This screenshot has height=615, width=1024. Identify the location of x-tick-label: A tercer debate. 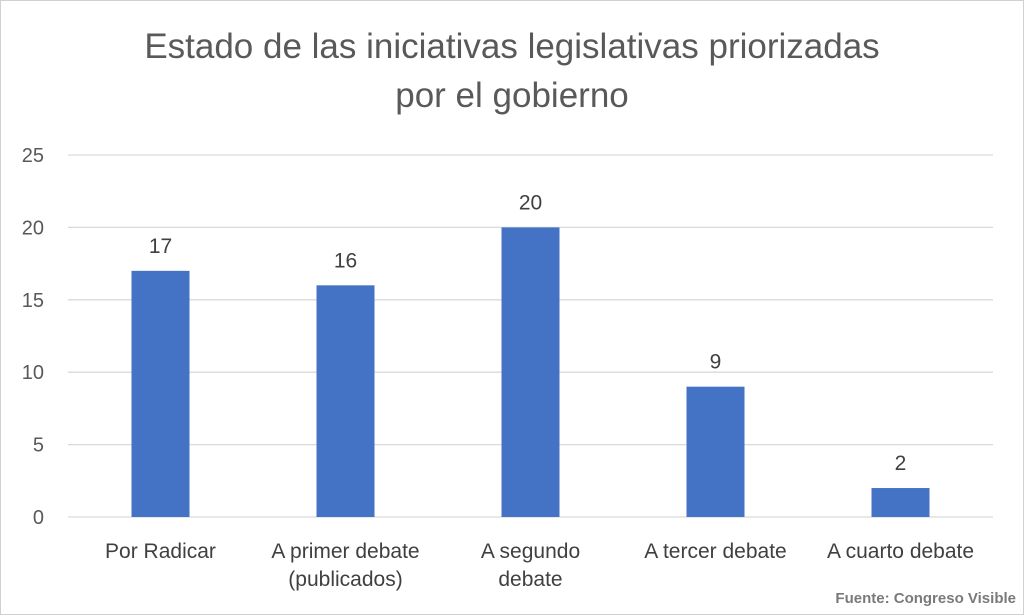
(715, 551).